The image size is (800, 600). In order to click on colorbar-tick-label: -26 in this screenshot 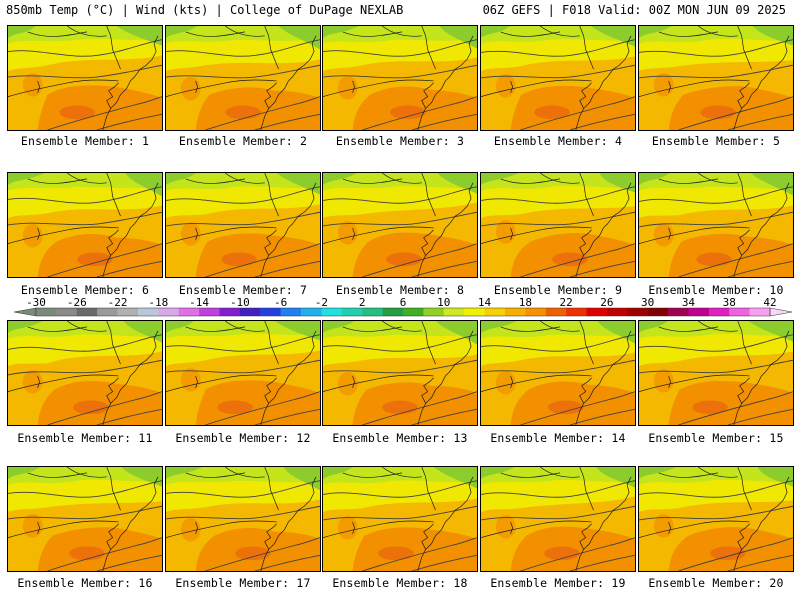, I will do `click(77, 303)`.